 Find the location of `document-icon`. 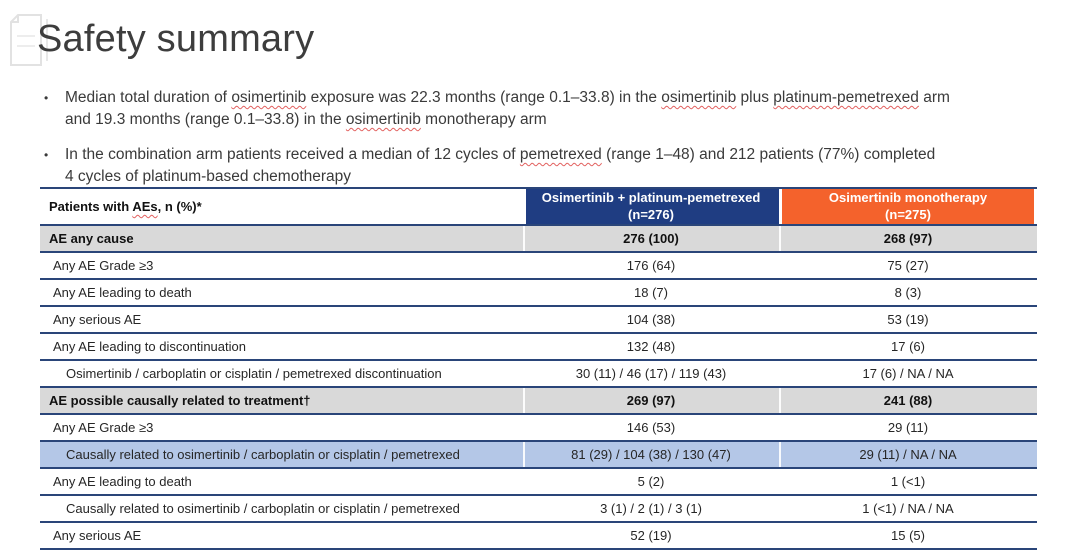

document-icon is located at coordinates (29, 40).